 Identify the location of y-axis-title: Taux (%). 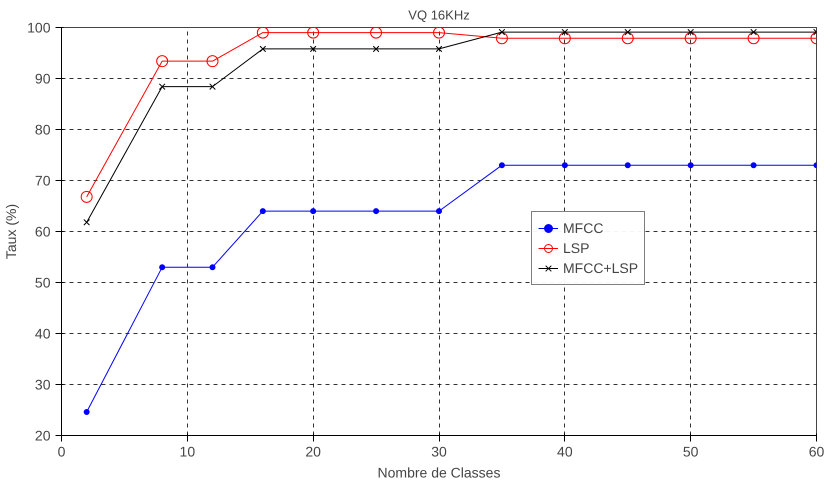
(11, 232).